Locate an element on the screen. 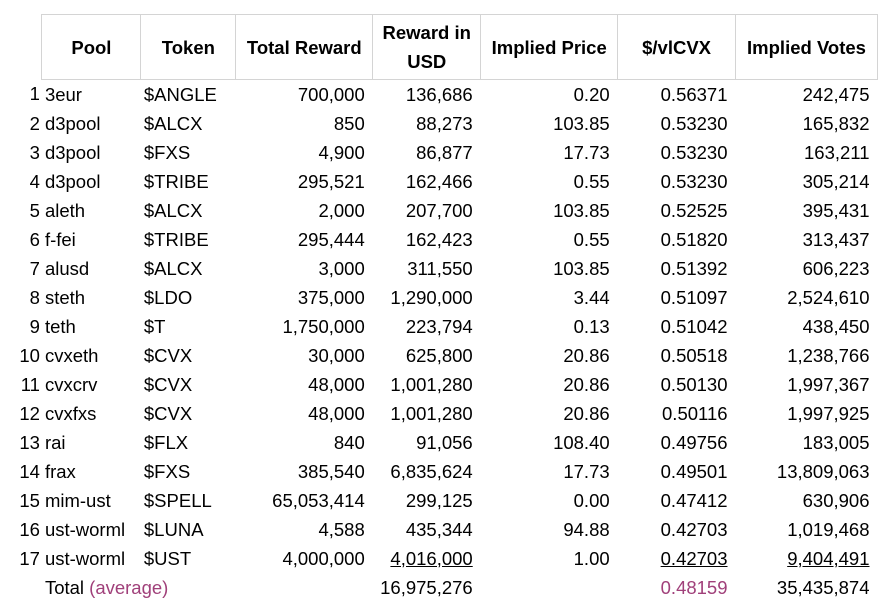 The image size is (878, 611). total-reward-cell: 375,000 is located at coordinates (331, 297).